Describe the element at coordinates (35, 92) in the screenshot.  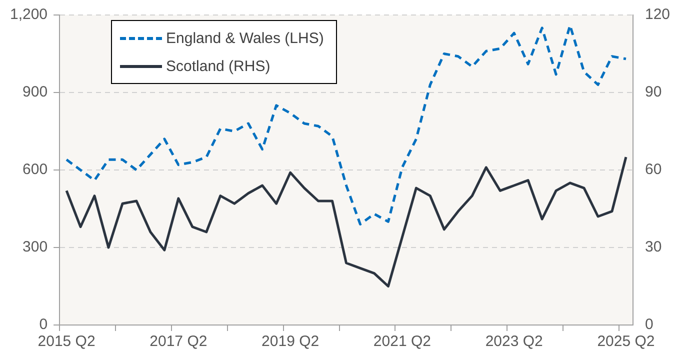
I see `y-tick-label: 900` at that location.